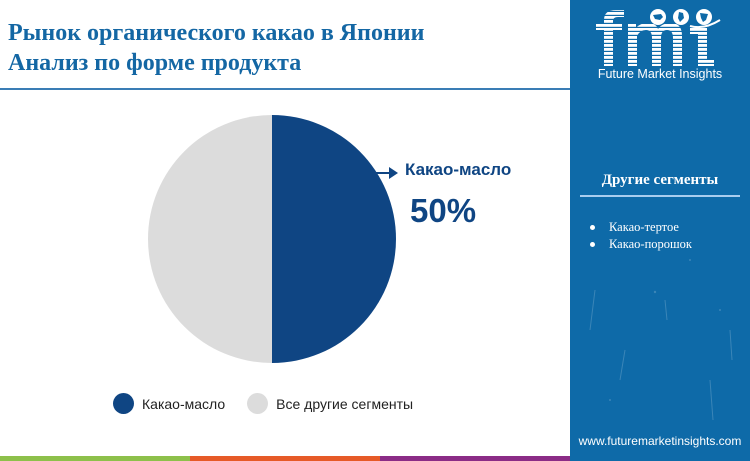 This screenshot has height=461, width=750. I want to click on legend-swatch-cocoa-butter, so click(123, 403).